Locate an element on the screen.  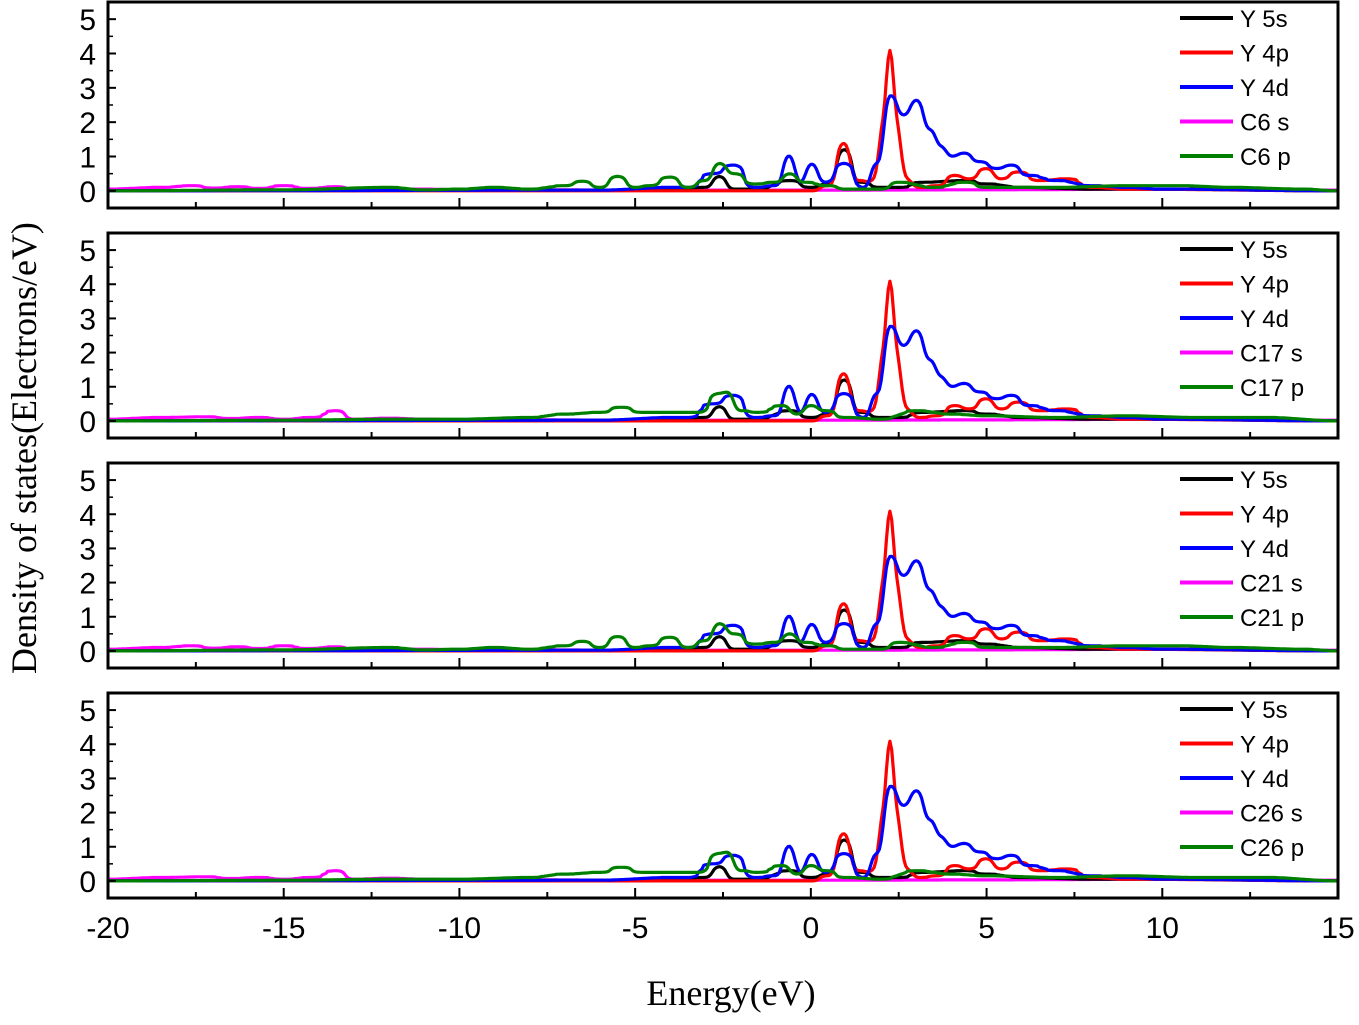
x-tick-label: 5 is located at coordinates (986, 928).